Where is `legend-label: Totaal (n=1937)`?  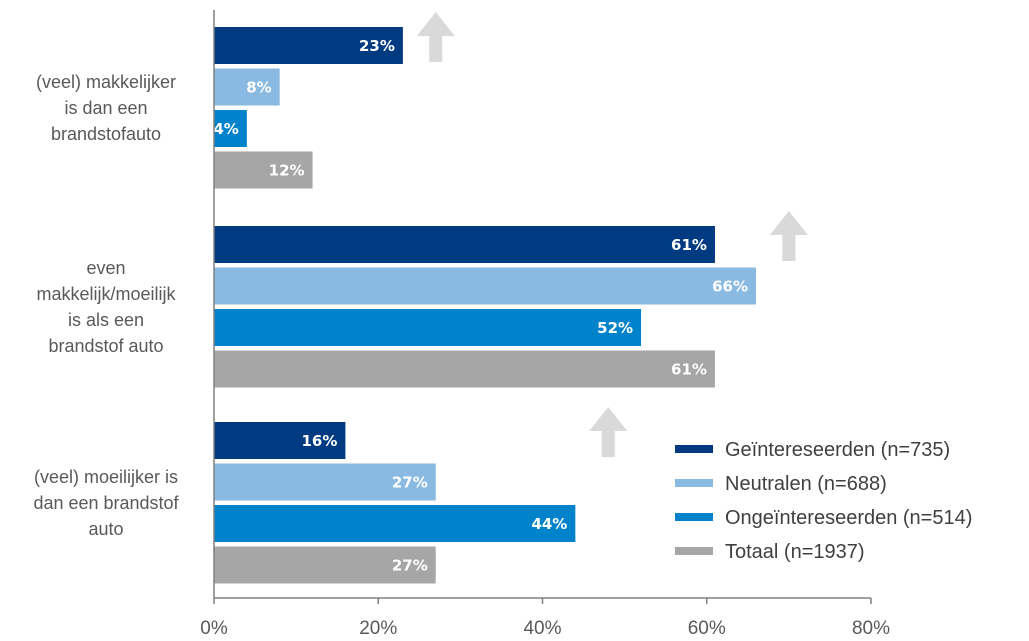 legend-label: Totaal (n=1937) is located at coordinates (795, 552).